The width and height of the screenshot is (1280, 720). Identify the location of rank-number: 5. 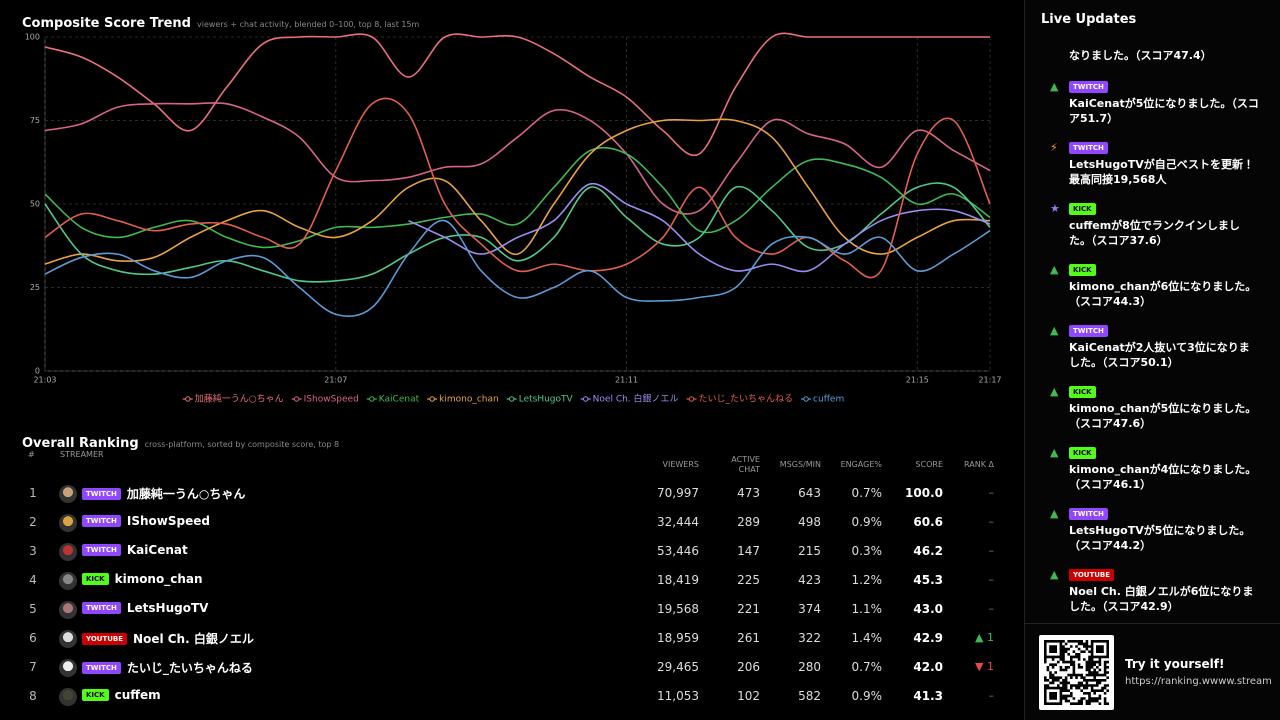
(33, 609).